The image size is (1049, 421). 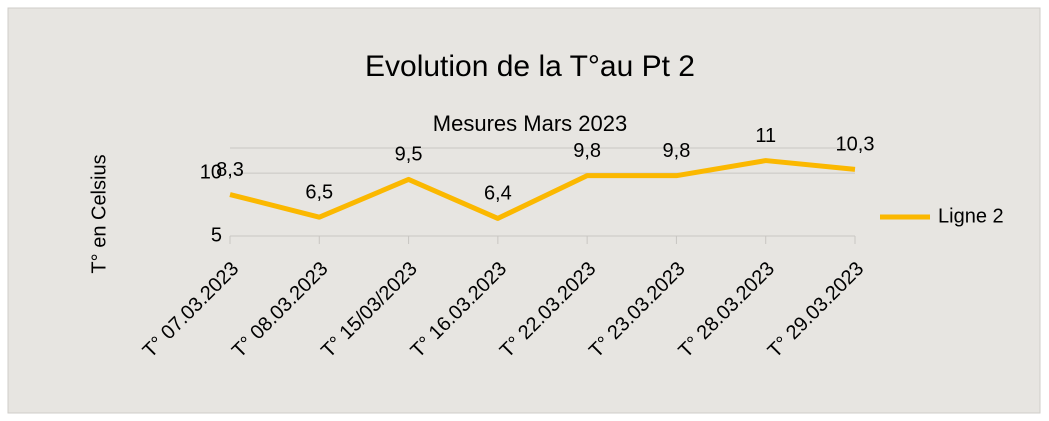 I want to click on y-tick-label: 5, so click(x=216, y=235).